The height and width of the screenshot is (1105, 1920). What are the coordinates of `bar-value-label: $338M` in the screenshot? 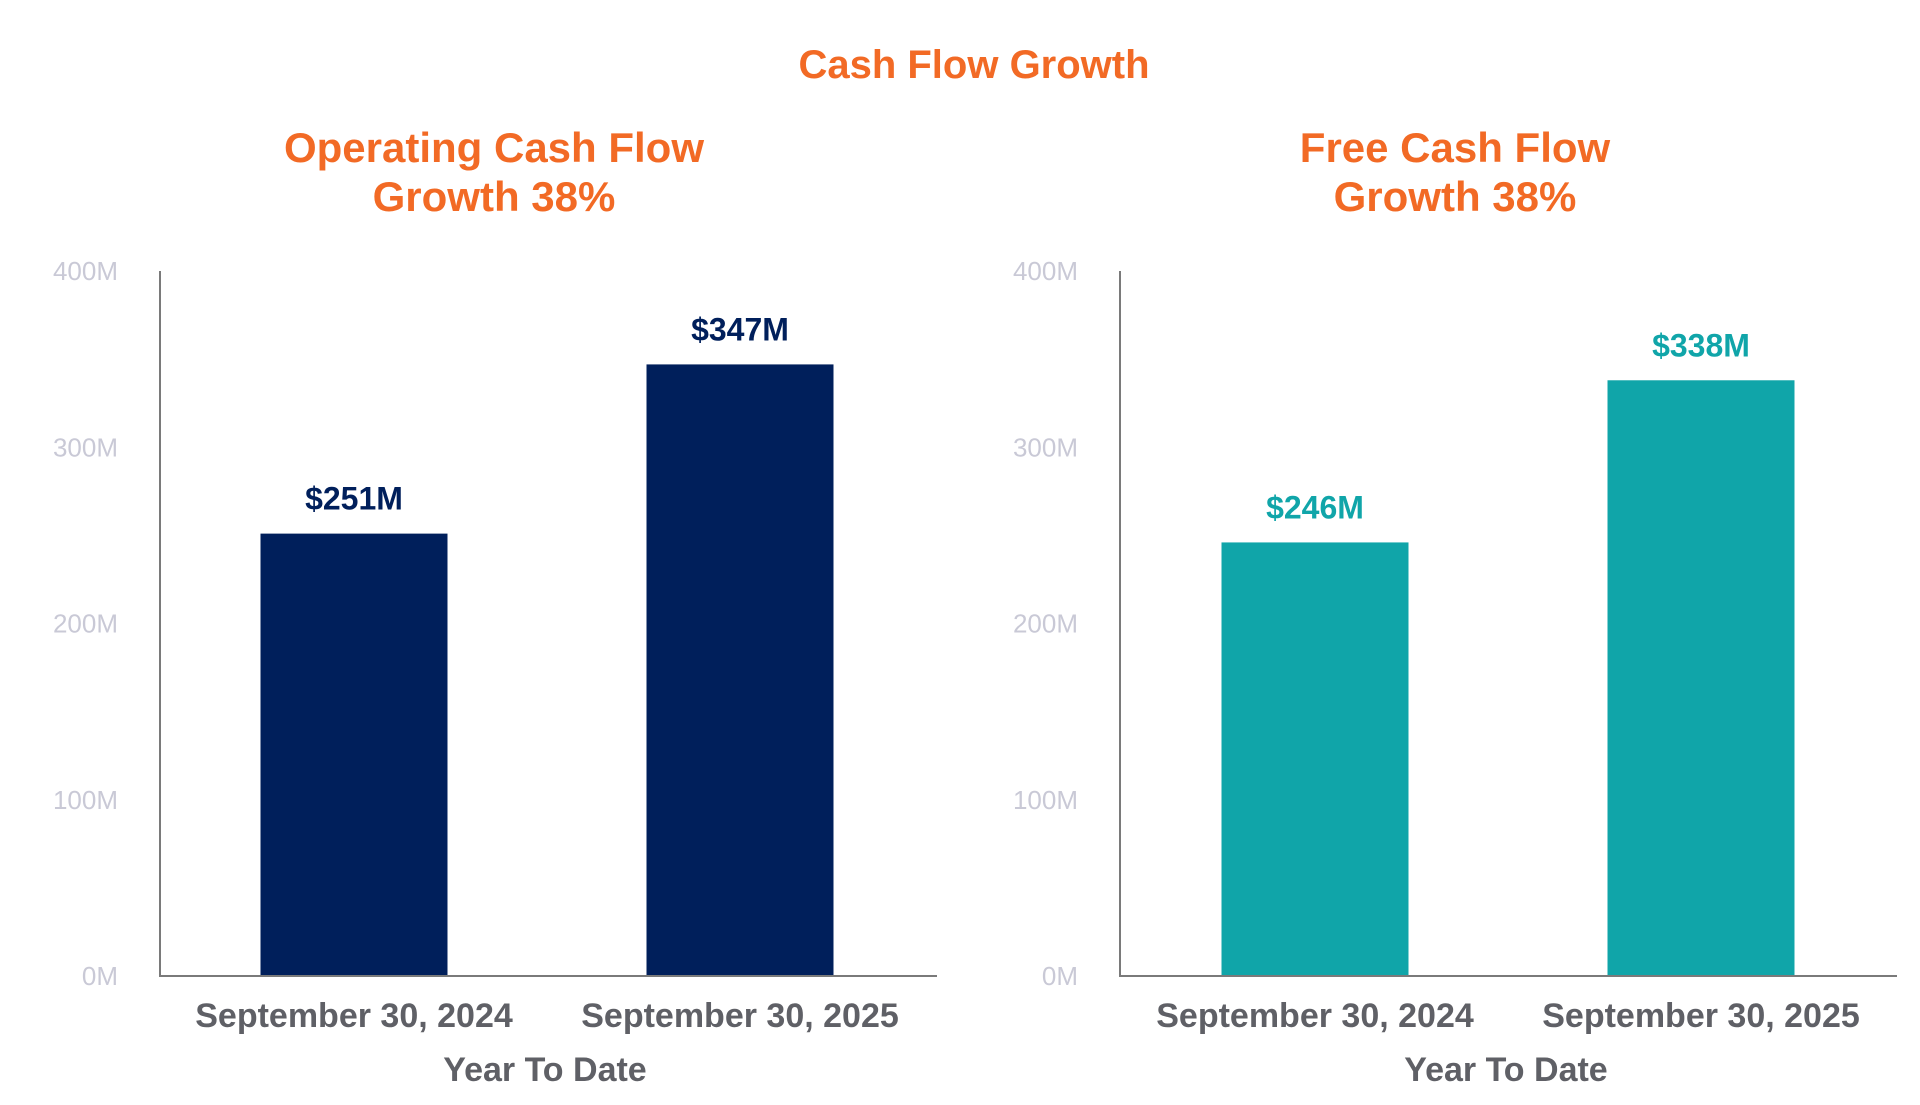 It's located at (1701, 345).